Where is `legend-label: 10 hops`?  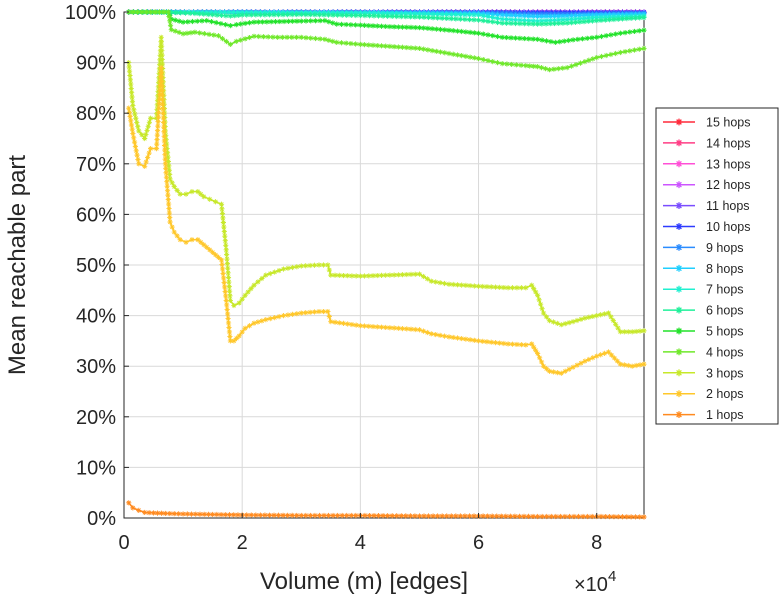
legend-label: 10 hops is located at coordinates (728, 227).